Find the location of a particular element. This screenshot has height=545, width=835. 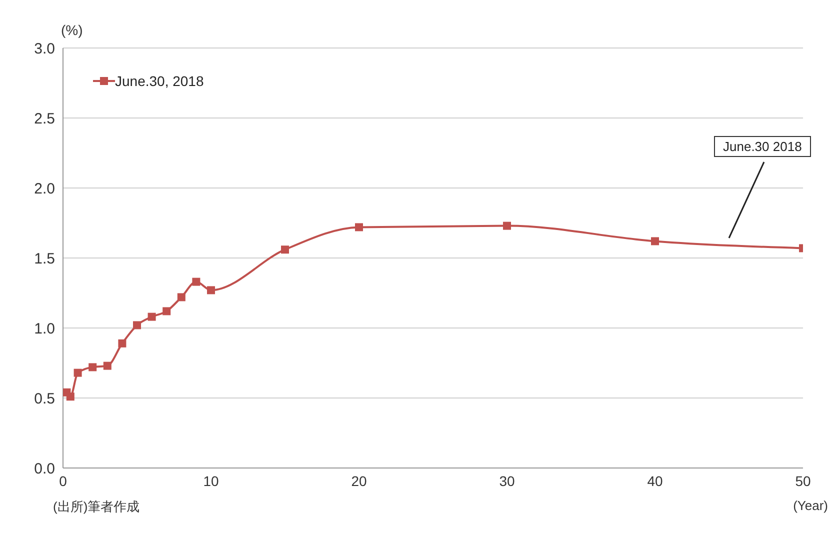

x-tick-label: 50 is located at coordinates (803, 480).